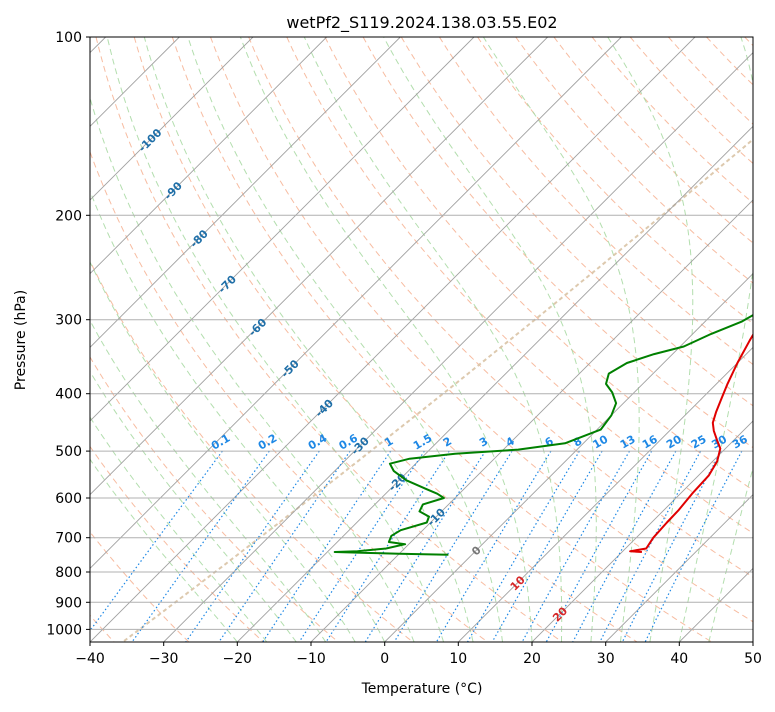 This screenshot has width=775, height=712. Describe the element at coordinates (311, 659) in the screenshot. I see `x-tick-label: −10` at that location.